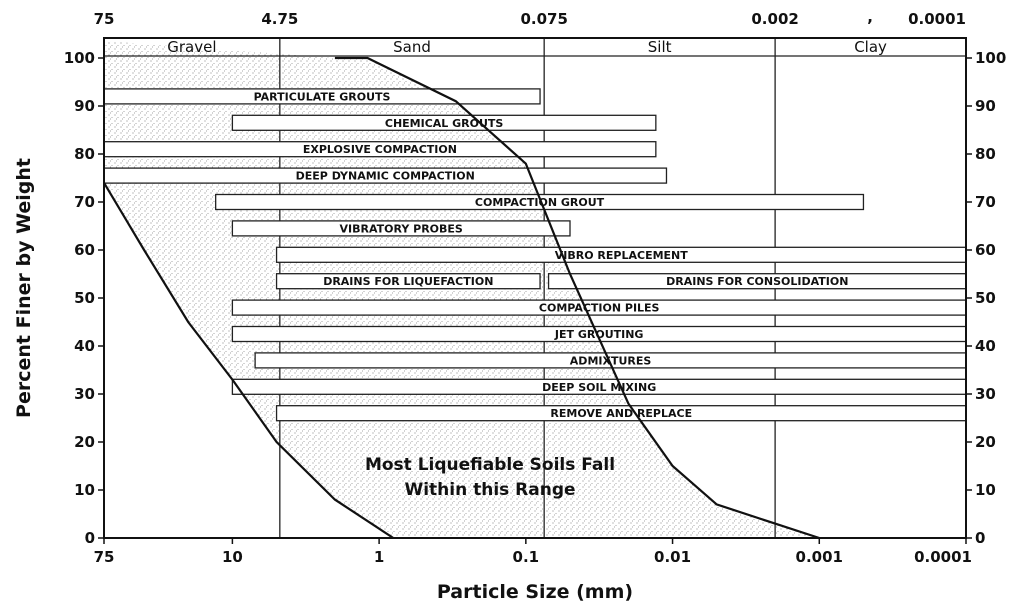 The image size is (1024, 610). What do you see at coordinates (543, 19) in the screenshot?
I see `top-boundary-label: 0.075` at bounding box center [543, 19].